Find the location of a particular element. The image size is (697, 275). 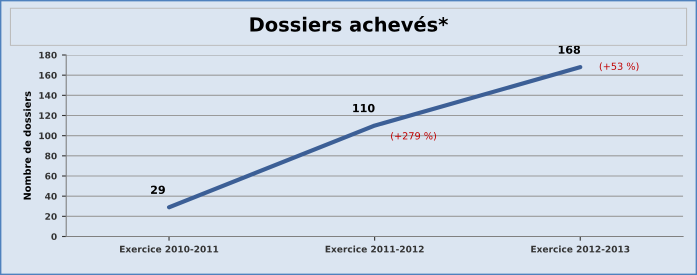

y-tick-label: 60 is located at coordinates (51, 176).